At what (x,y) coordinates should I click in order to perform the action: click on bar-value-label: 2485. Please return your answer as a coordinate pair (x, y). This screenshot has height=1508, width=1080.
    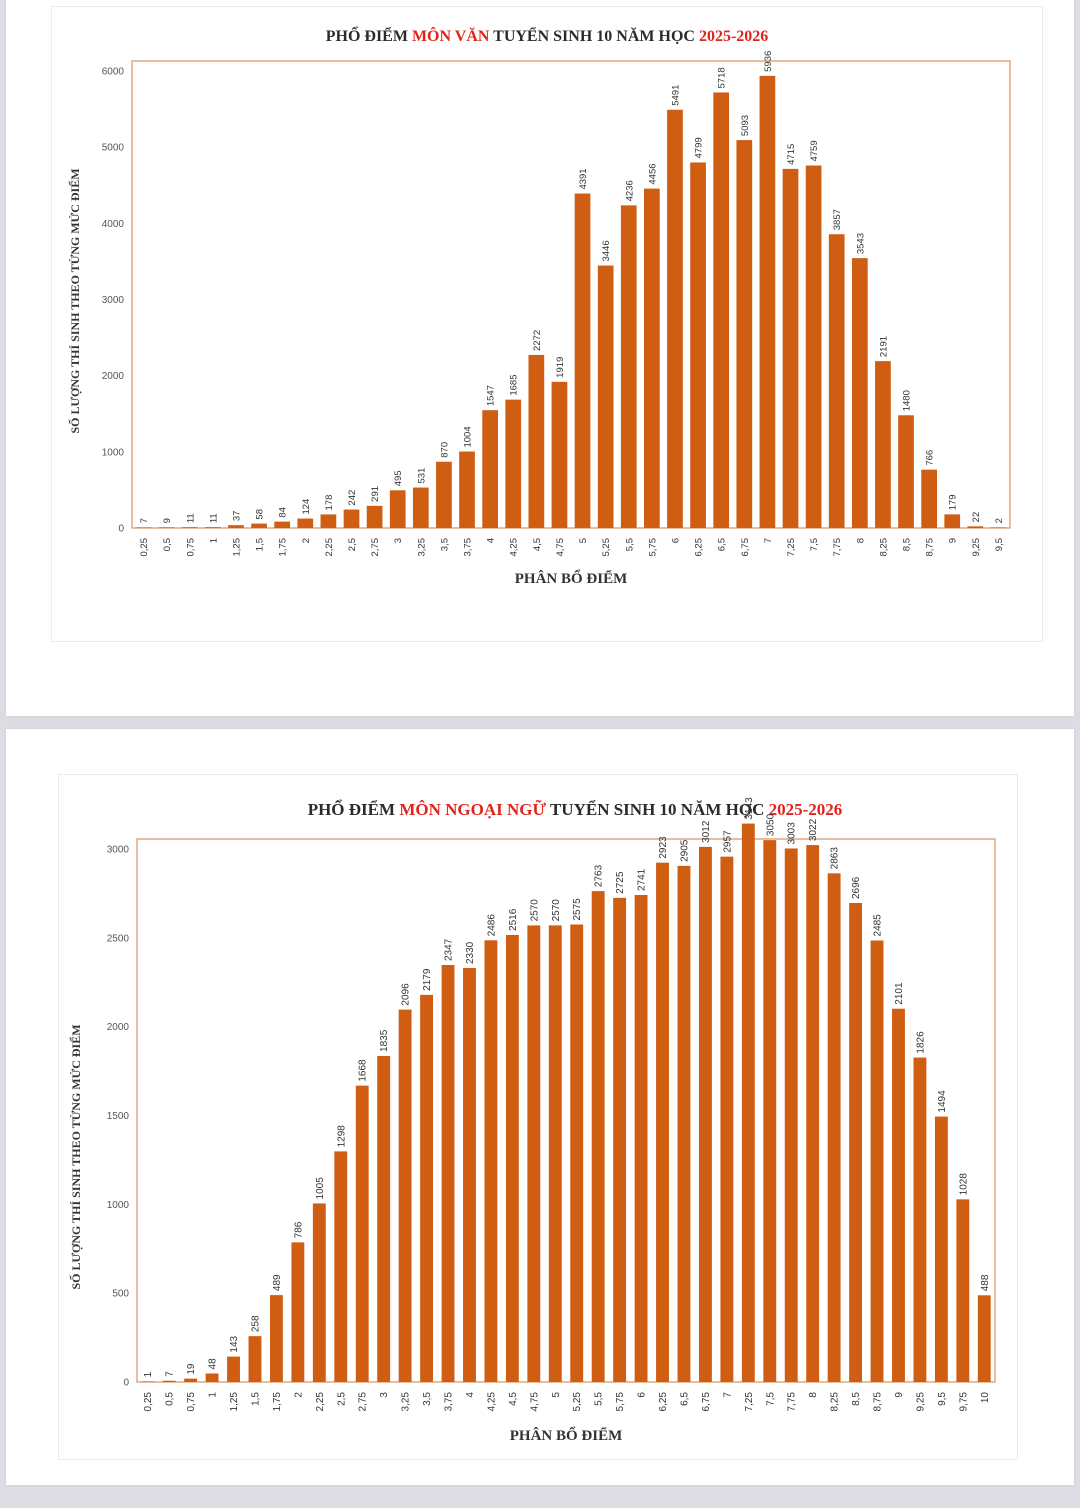
    Looking at the image, I should click on (878, 925).